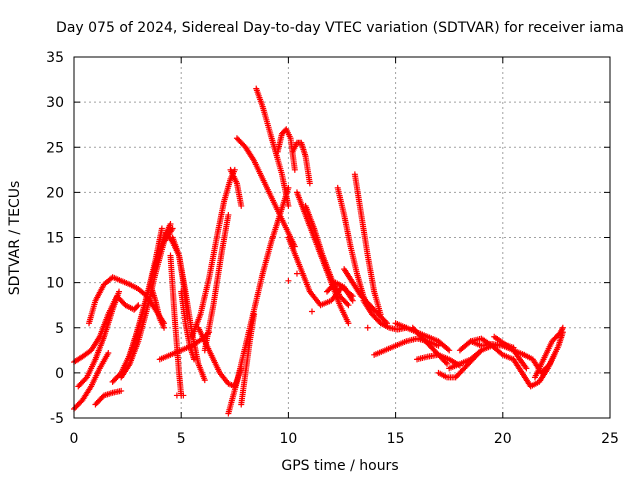  Describe the element at coordinates (339, 466) in the screenshot. I see `x-axis-label: GPS time / hours` at that location.